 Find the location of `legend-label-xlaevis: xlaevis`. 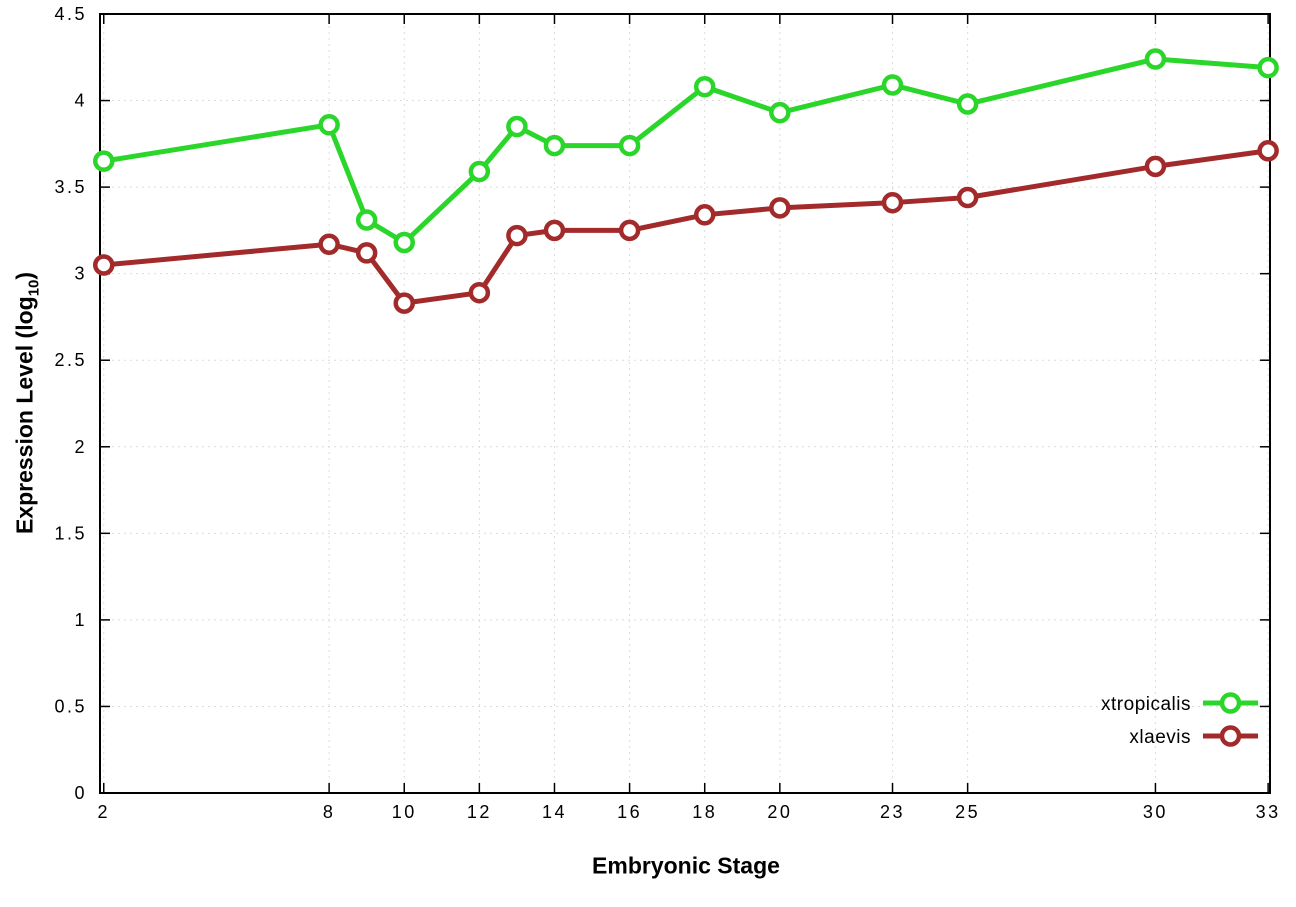

legend-label-xlaevis: xlaevis is located at coordinates (1160, 737).